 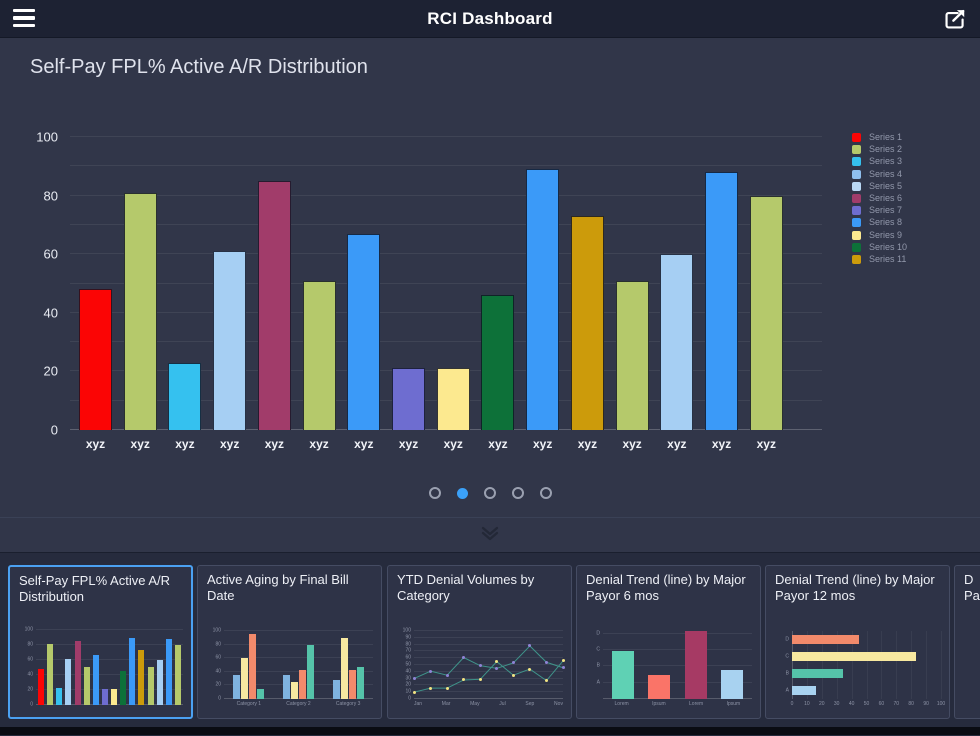 I want to click on chevron-down-icon, so click(x=490, y=535).